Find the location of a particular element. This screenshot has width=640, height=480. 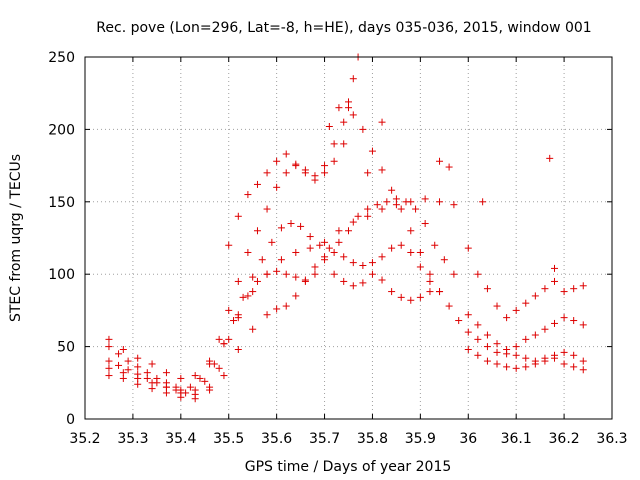

y-axis-label: STEC from uqrg / TECUs is located at coordinates (16, 238).